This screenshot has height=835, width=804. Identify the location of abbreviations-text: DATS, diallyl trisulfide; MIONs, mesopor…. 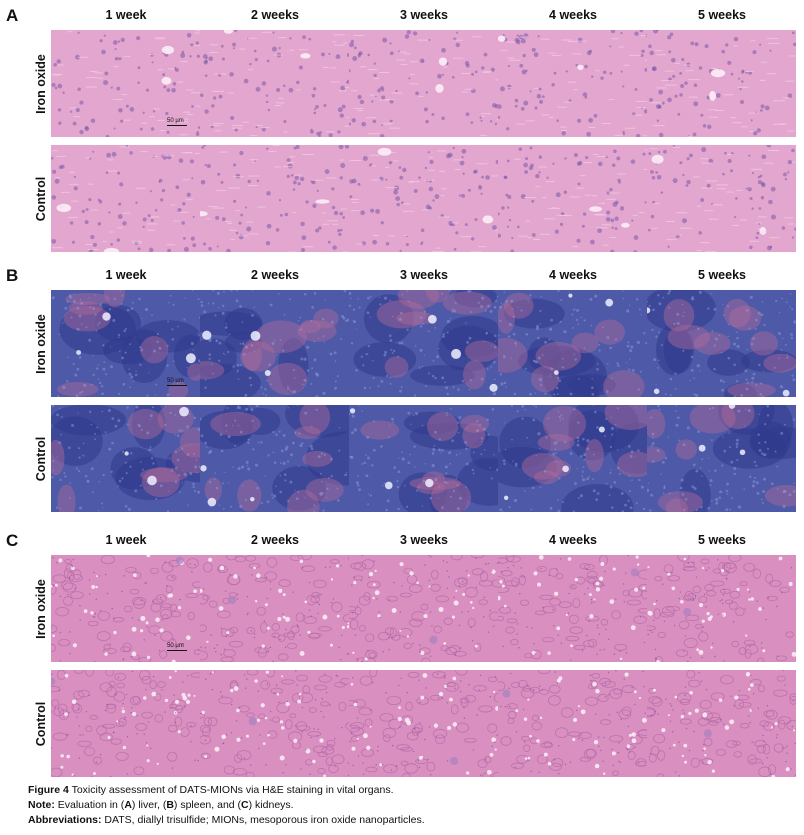
(263, 820).